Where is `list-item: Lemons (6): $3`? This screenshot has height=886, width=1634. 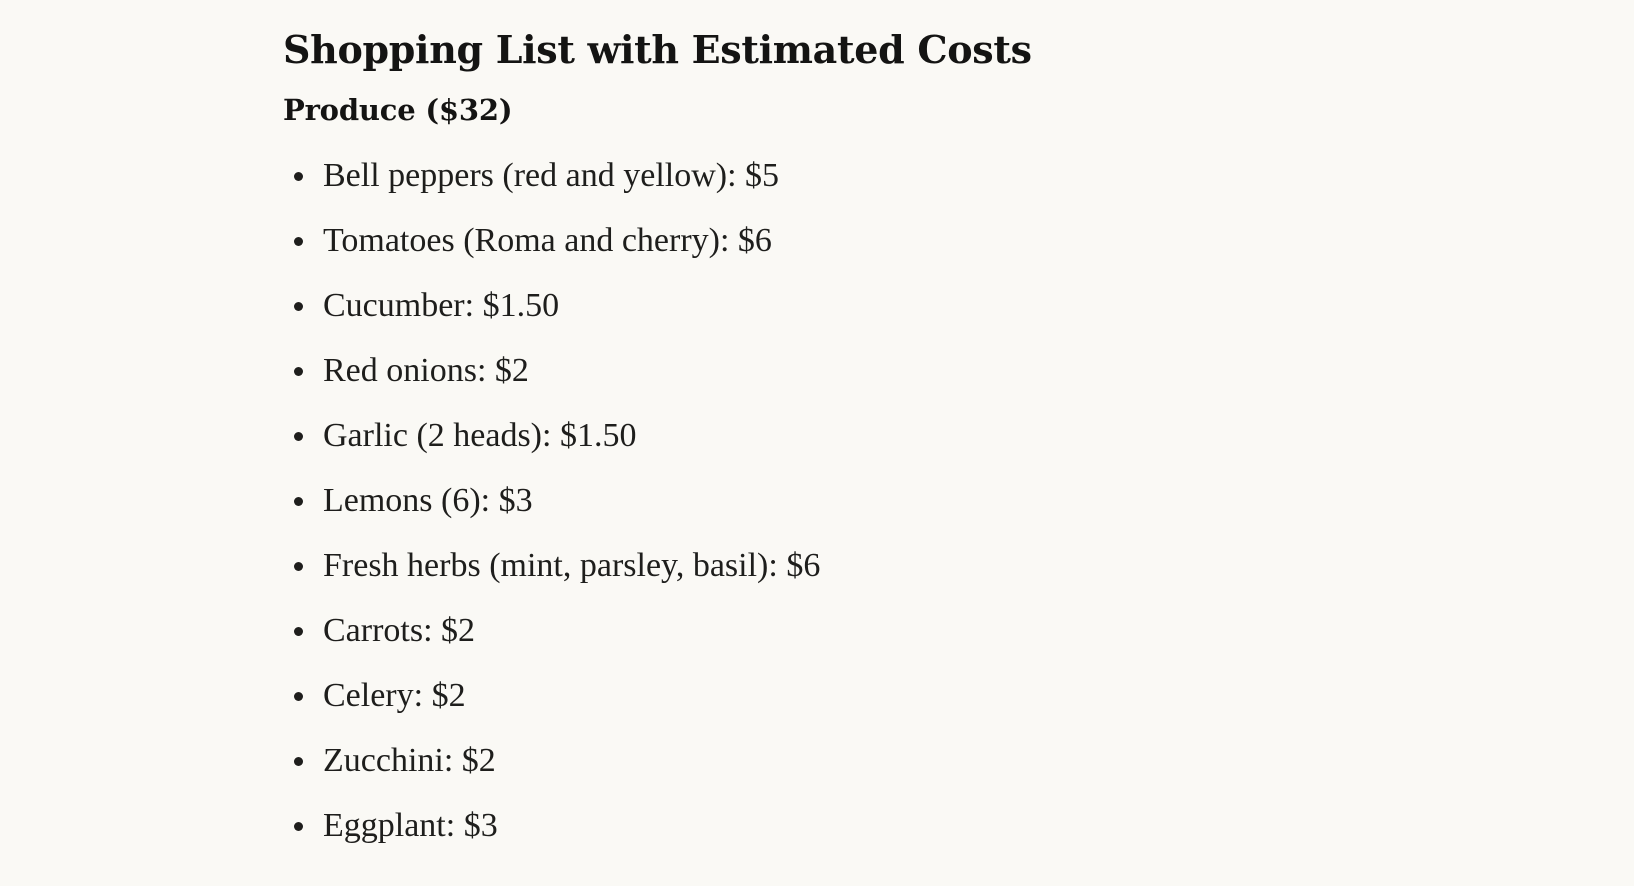
list-item: Lemons (6): $3 is located at coordinates (833, 511).